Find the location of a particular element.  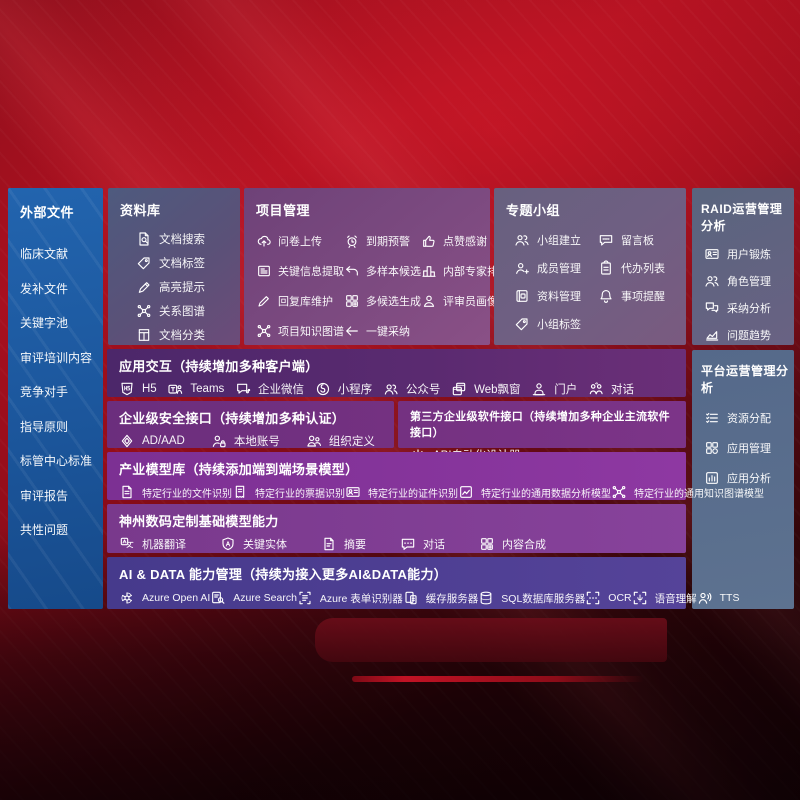

report-icon is located at coordinates (712, 478).